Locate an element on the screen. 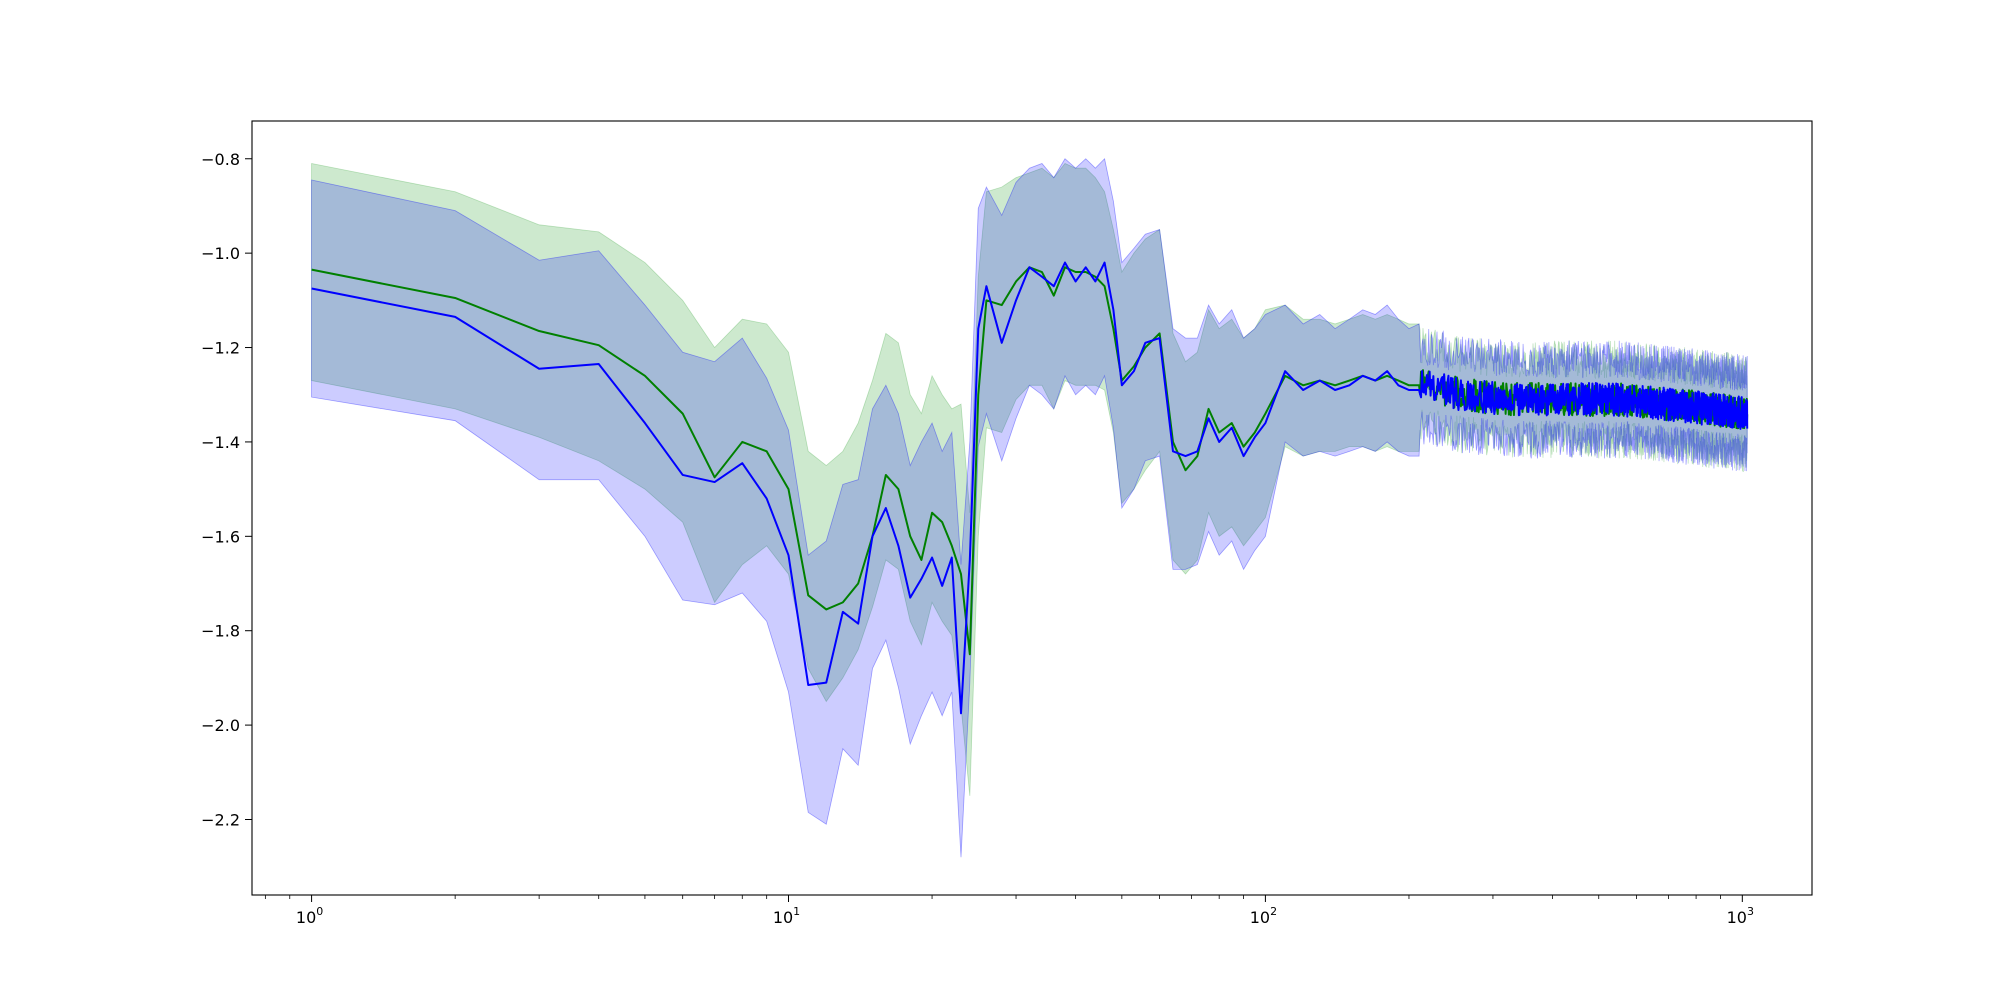  y-tick-label: −1.6 is located at coordinates (220, 536).